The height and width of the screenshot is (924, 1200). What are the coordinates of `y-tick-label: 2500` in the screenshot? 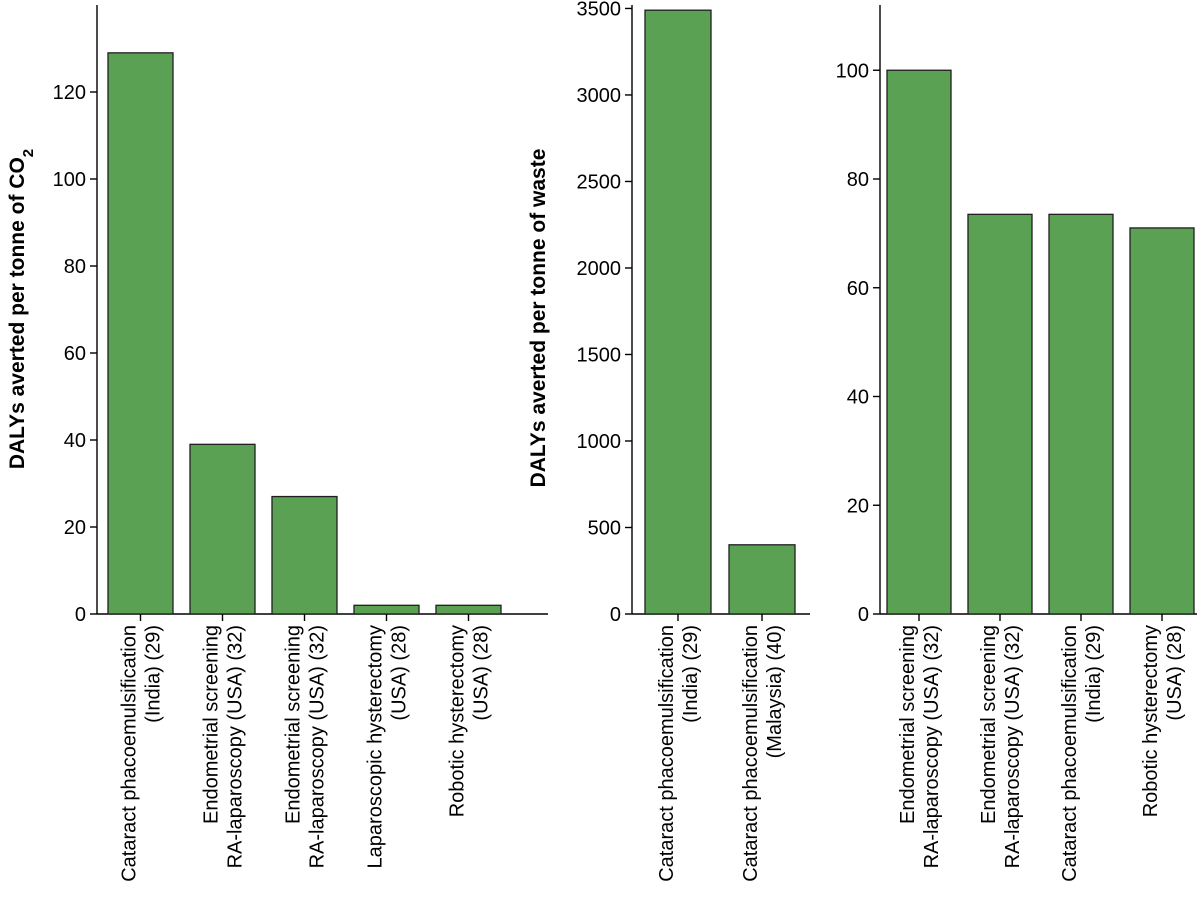 It's located at (599, 182).